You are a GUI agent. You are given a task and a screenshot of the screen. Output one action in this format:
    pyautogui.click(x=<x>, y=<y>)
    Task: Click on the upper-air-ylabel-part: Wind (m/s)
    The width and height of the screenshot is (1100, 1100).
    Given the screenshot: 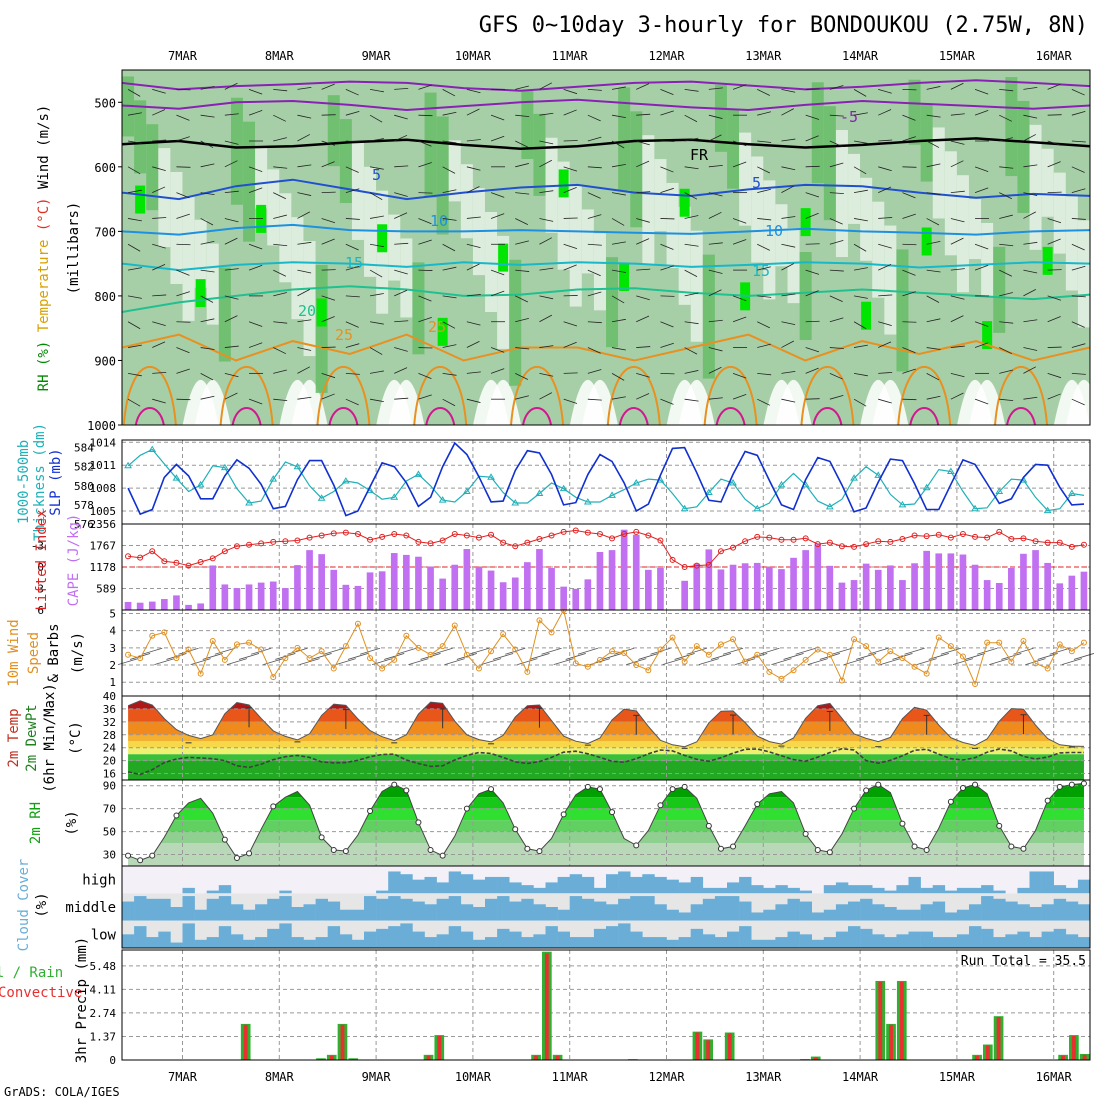 What is the action you would take?
    pyautogui.click(x=44, y=147)
    